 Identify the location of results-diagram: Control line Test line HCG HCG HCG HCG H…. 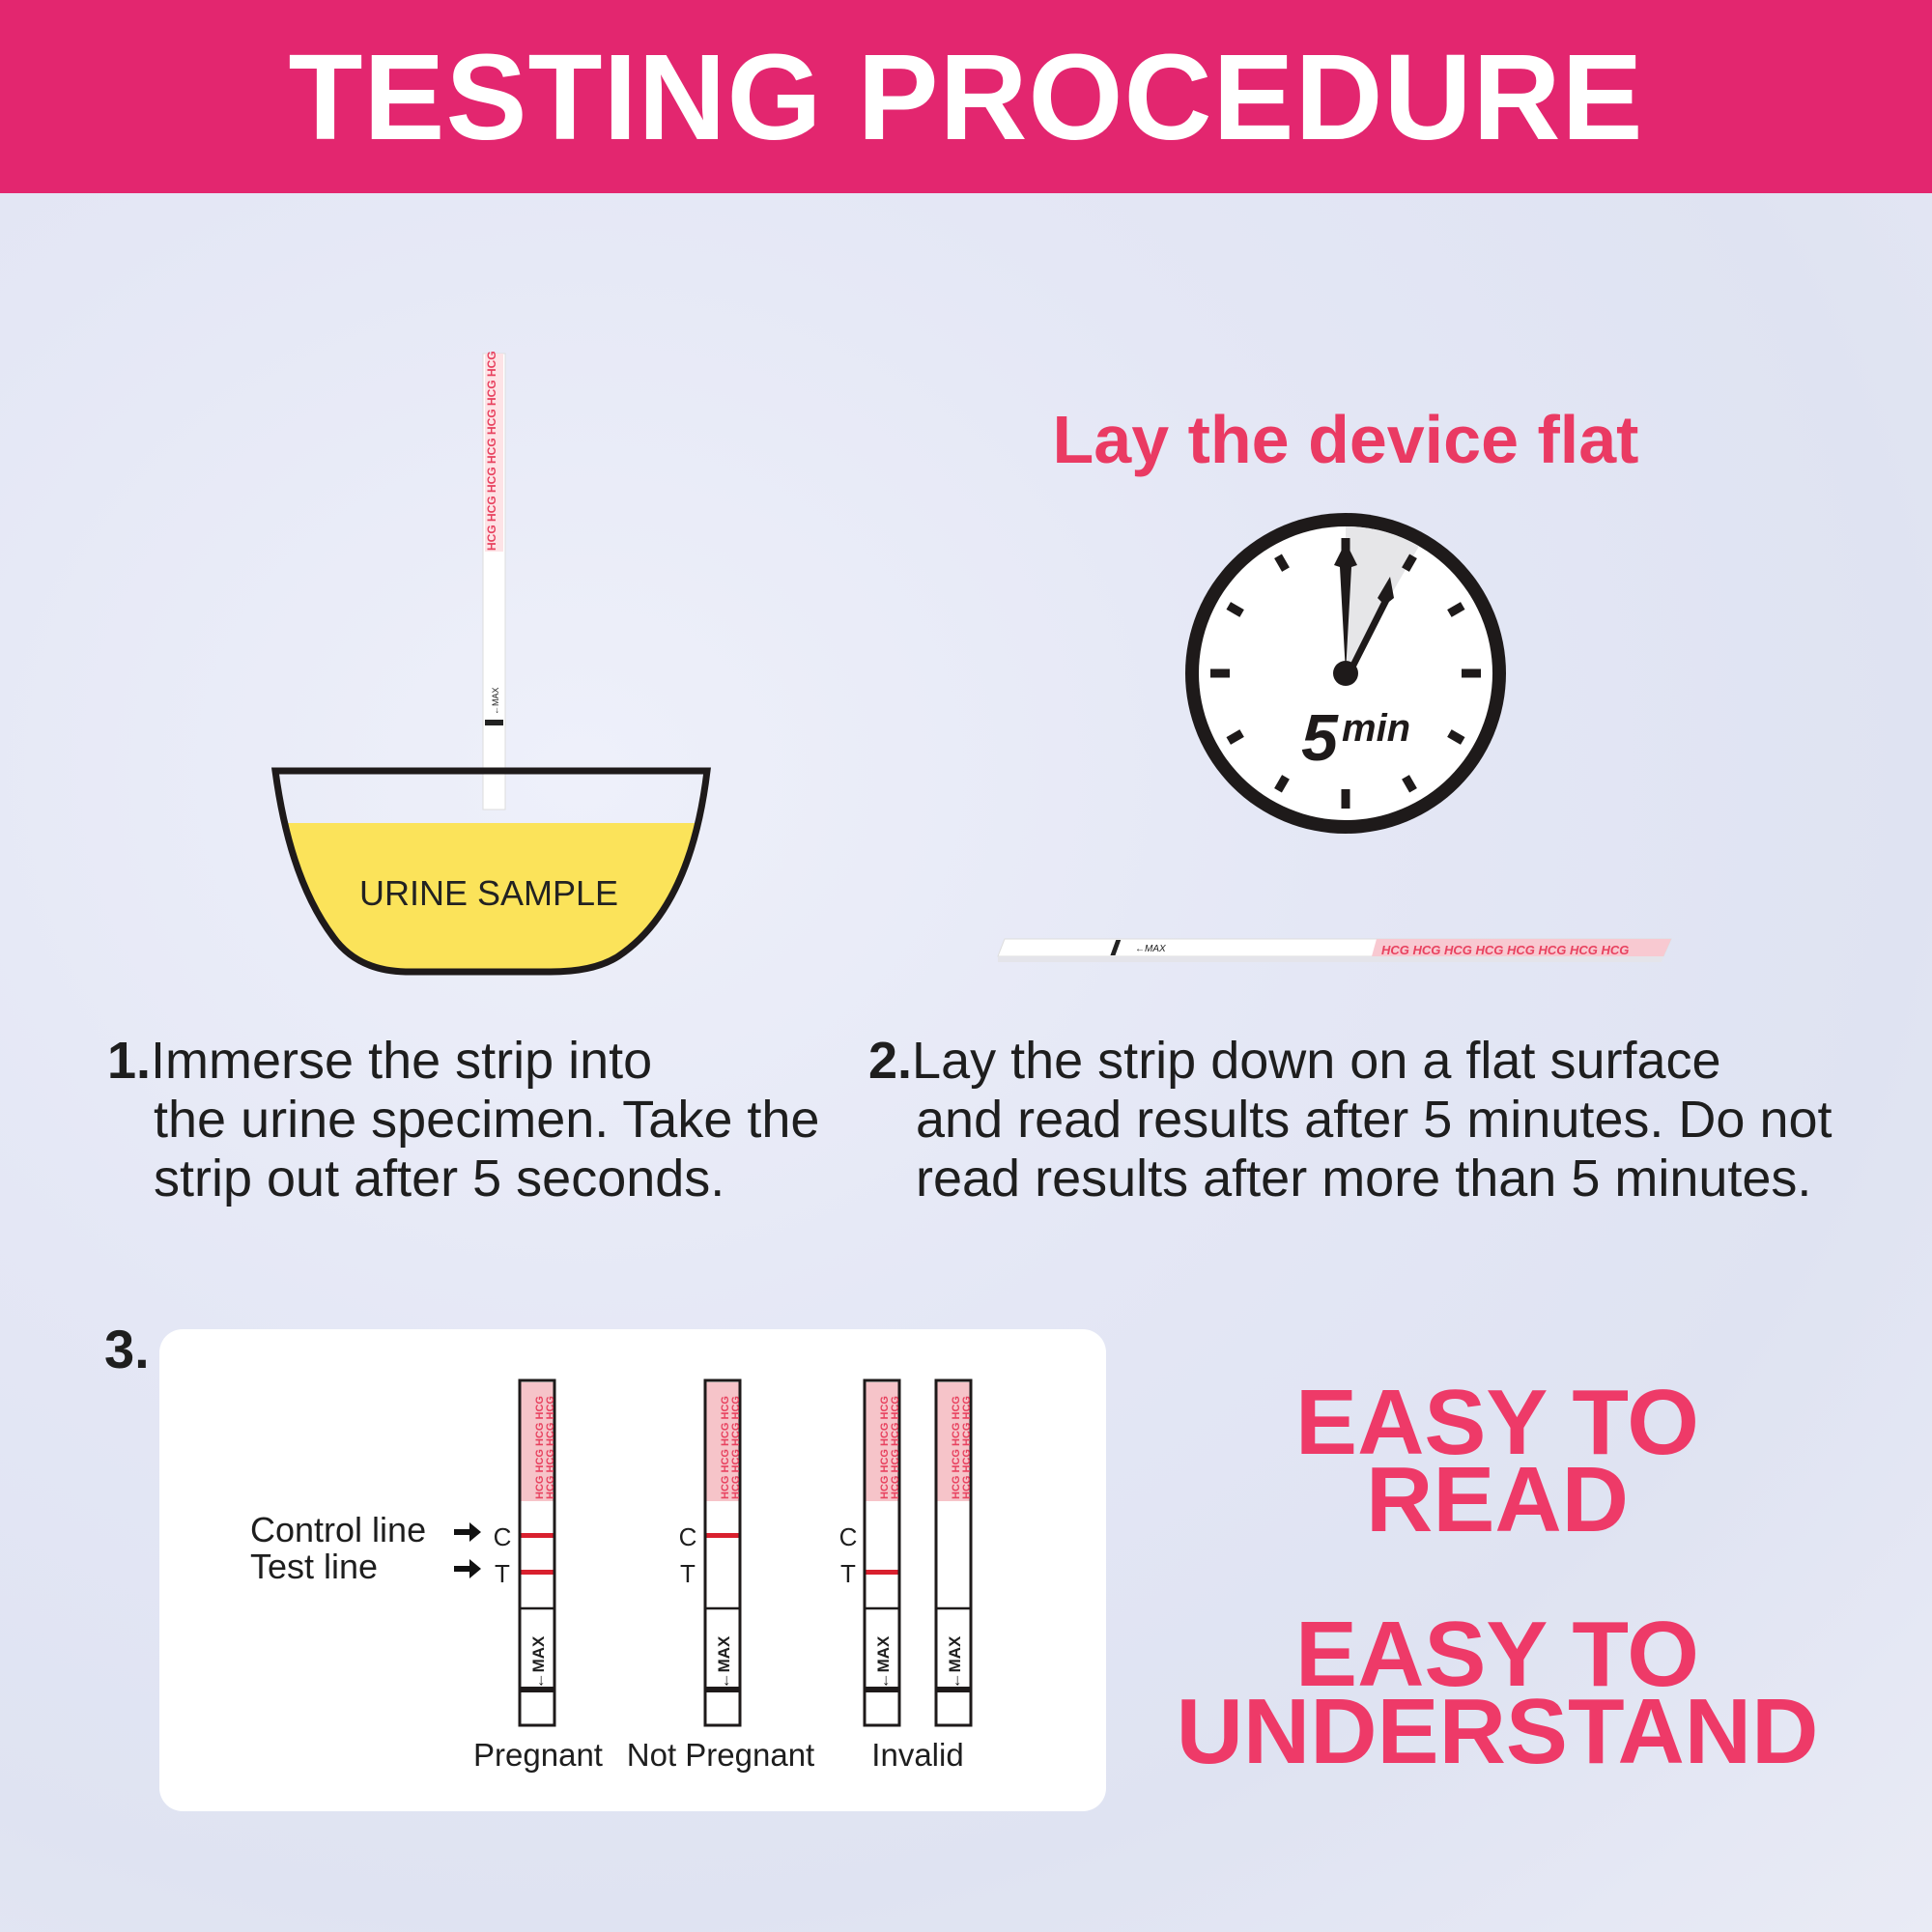
(611, 1575).